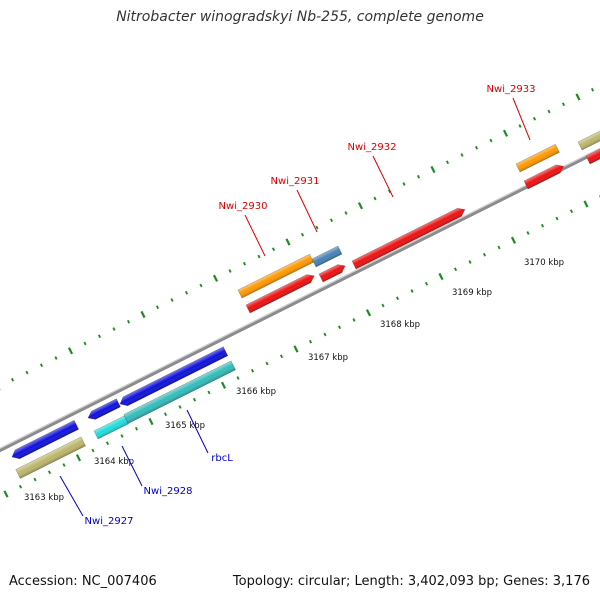 The width and height of the screenshot is (600, 600). Describe the element at coordinates (332, 272) in the screenshot. I see `gene-Nwi_2931-inner` at that location.